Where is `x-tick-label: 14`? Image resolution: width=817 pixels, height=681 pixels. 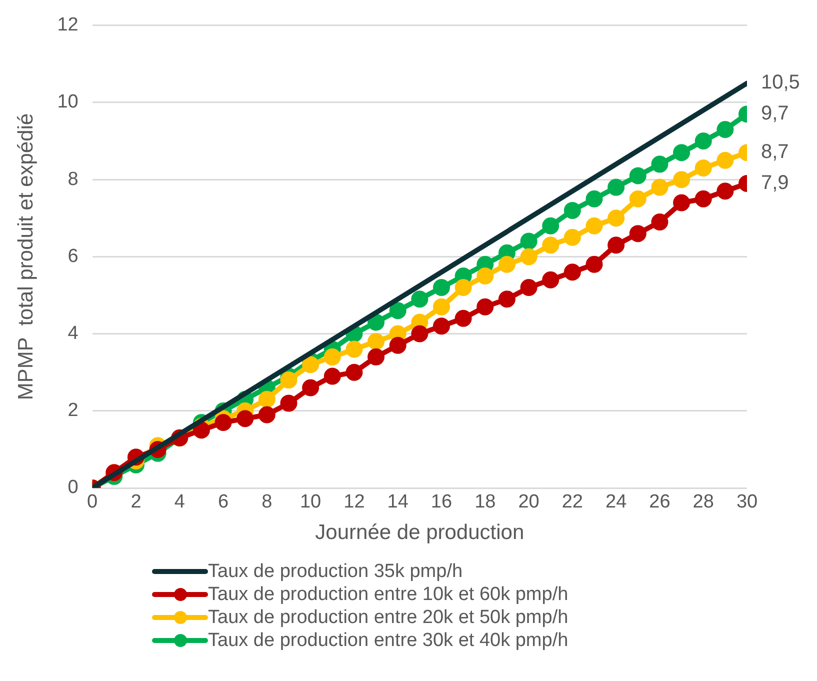
x-tick-label: 14 is located at coordinates (398, 502).